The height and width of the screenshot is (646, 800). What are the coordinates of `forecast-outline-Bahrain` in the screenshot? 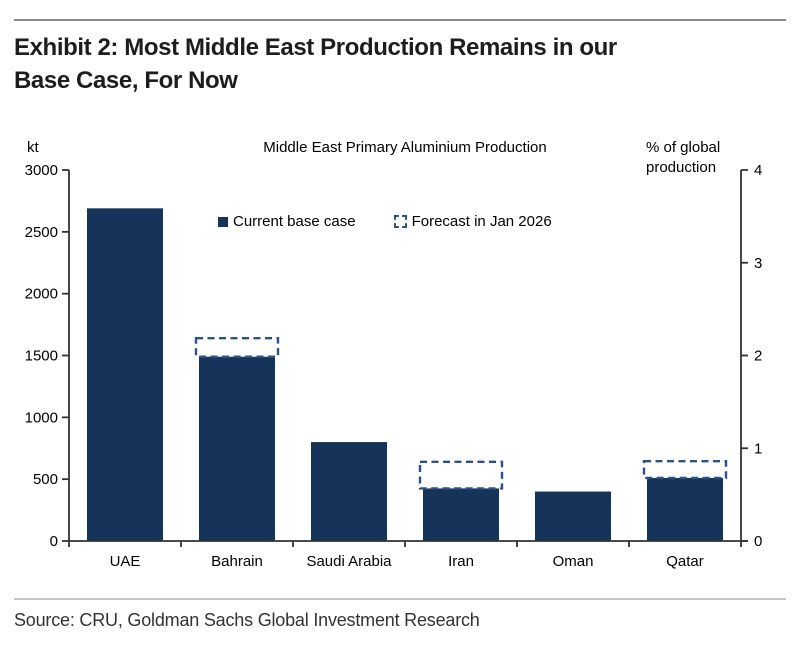 It's located at (237, 347).